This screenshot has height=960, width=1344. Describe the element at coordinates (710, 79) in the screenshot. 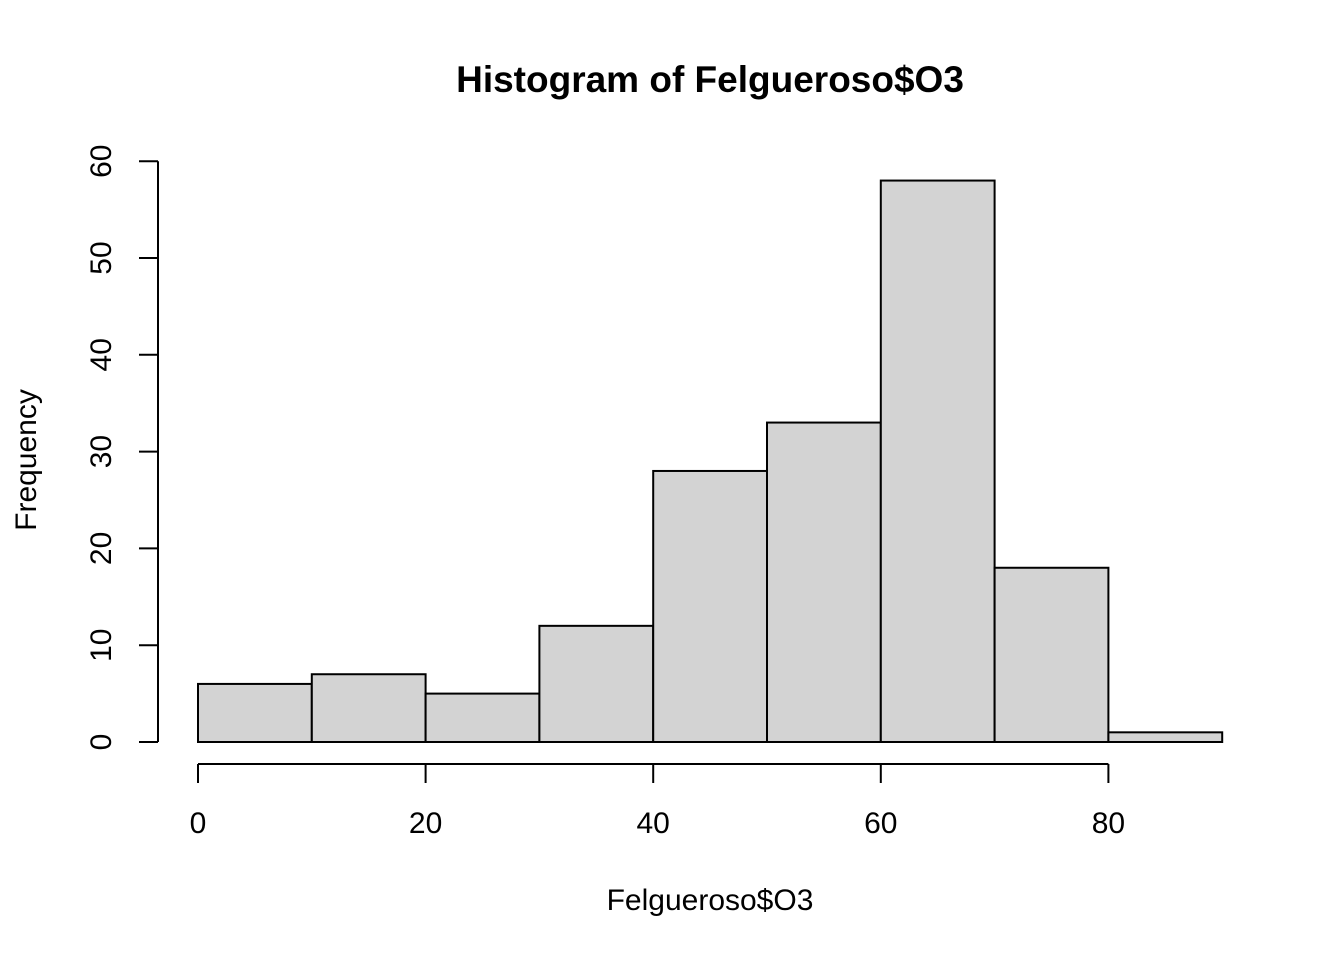

I see `chart-title: Histogram of Felgueroso$O3` at that location.